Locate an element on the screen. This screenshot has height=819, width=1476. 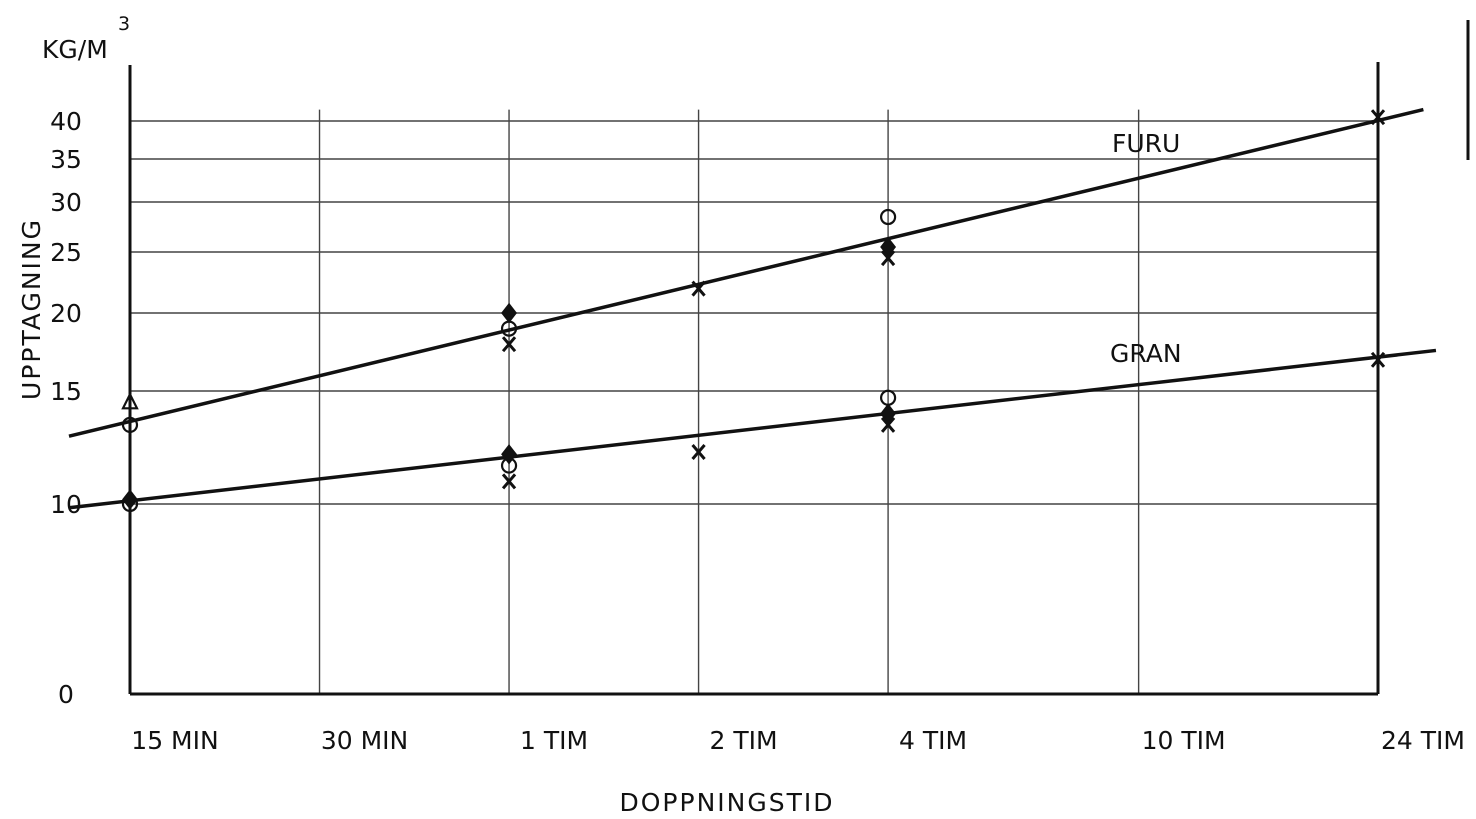
y-axis-title: UPPTAGNING is located at coordinates (31, 309).